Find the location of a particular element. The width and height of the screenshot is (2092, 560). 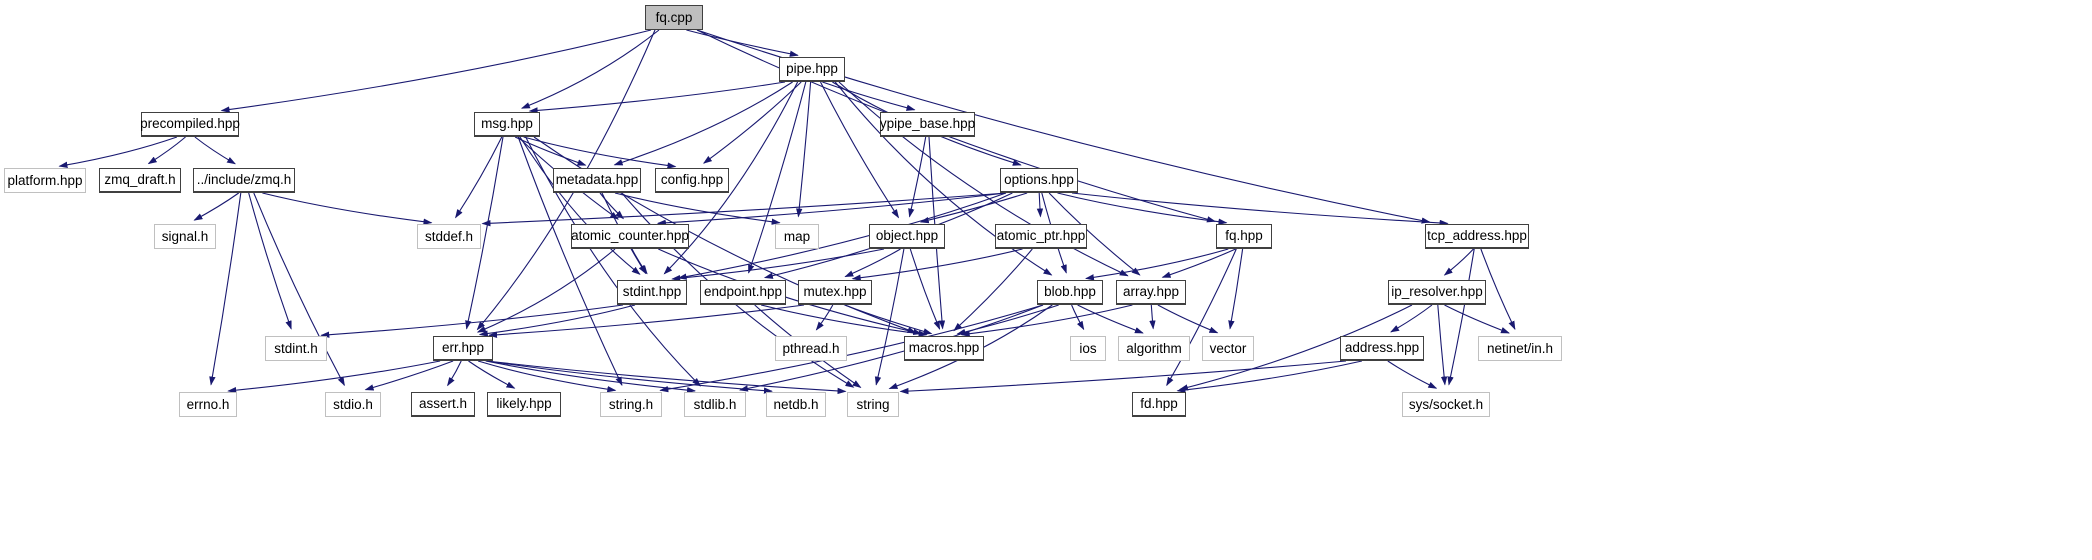

graph-node-stdlib-h: stdlib.h is located at coordinates (715, 404).